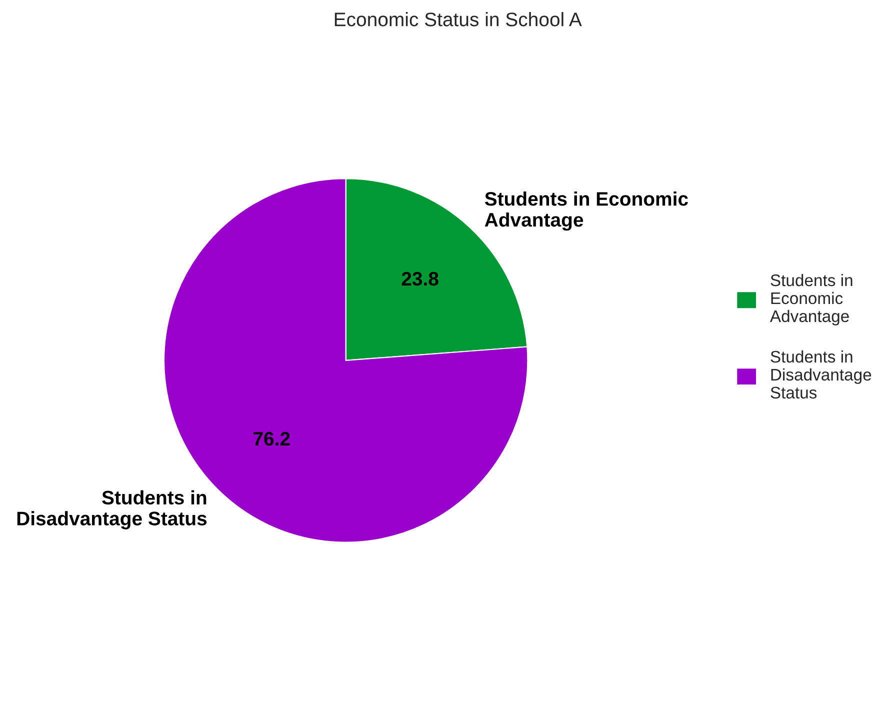 Image resolution: width=880 pixels, height=704 pixels. What do you see at coordinates (112, 510) in the screenshot?
I see `slice-label: Students in Disadvantage Status` at bounding box center [112, 510].